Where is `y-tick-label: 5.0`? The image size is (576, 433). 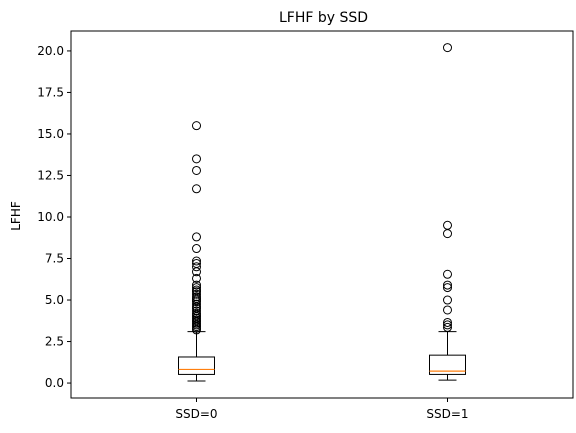 y-tick-label: 5.0 is located at coordinates (54, 300).